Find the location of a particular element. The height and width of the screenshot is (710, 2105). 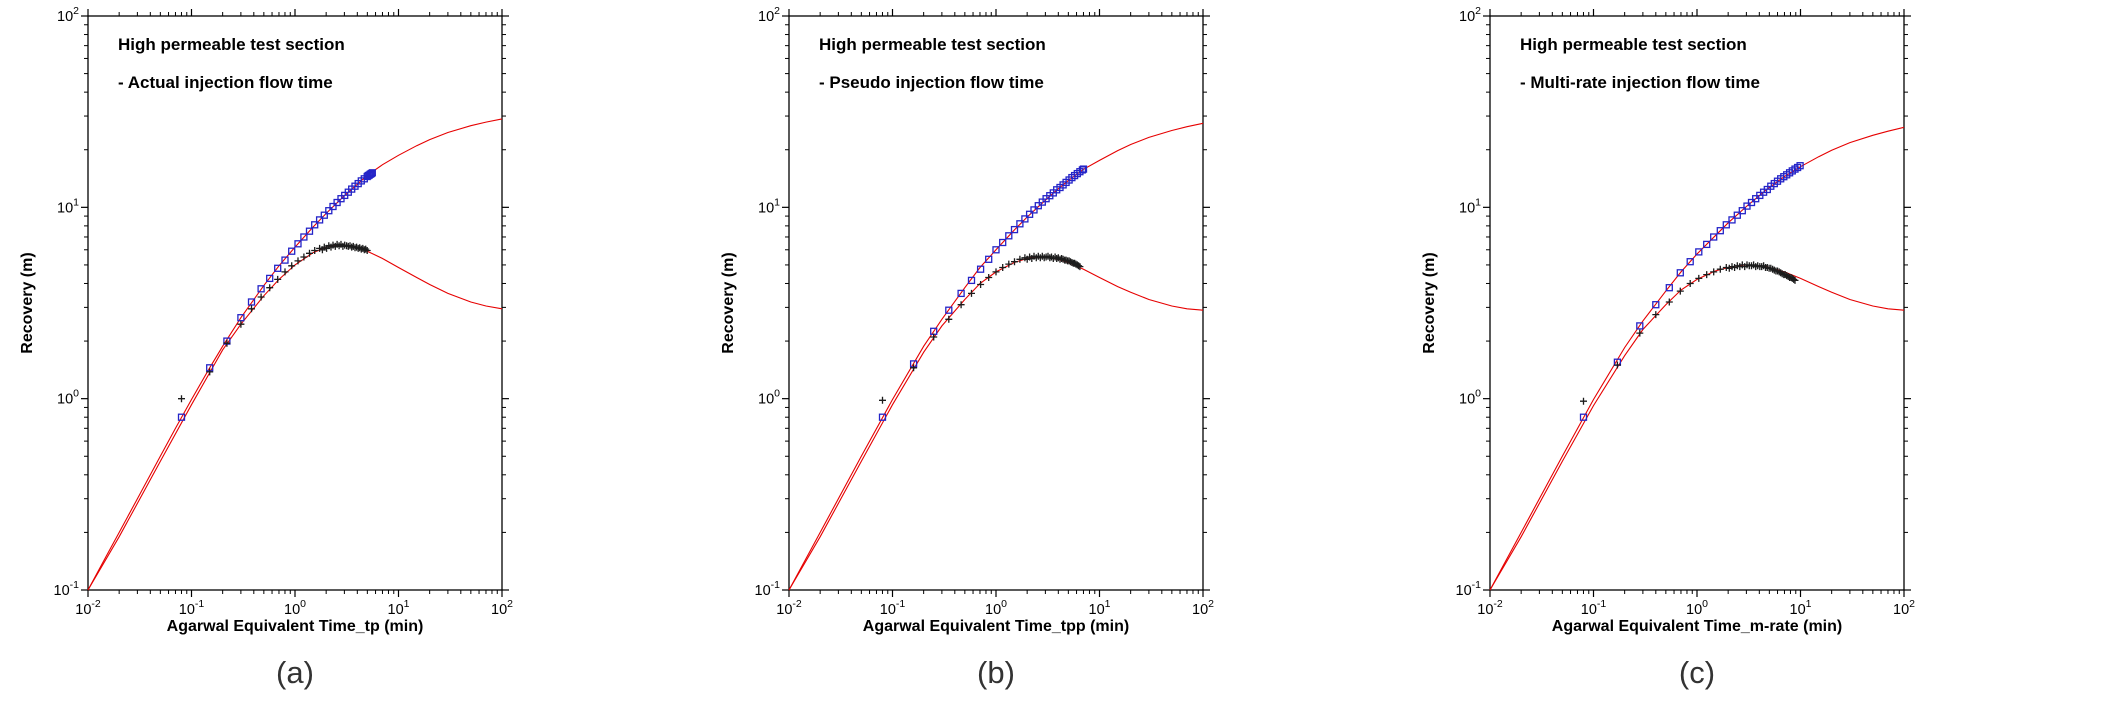

chart-title-line2: - Actual injection flow time is located at coordinates (225, 82).